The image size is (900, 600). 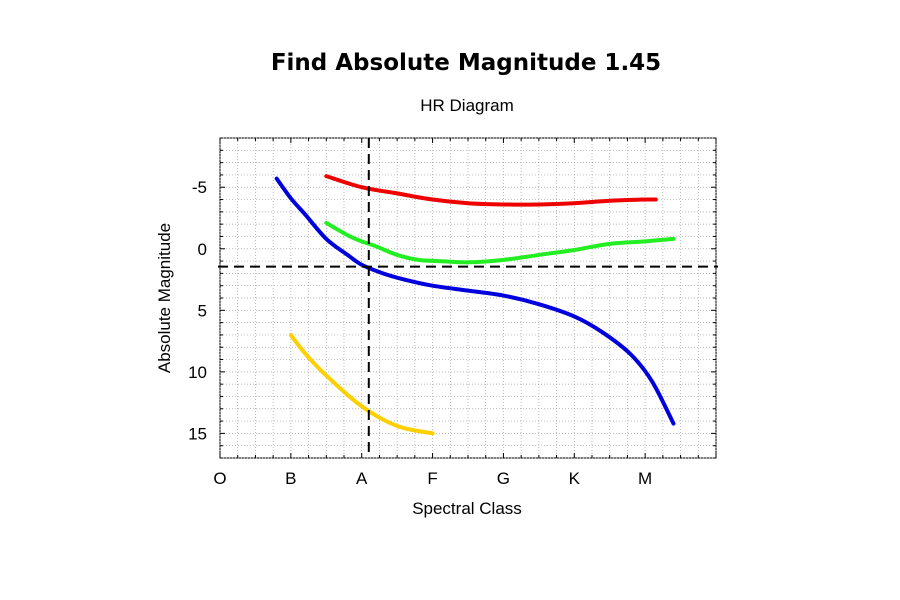 I want to click on x-axis-label: Spectral Class, so click(x=467, y=508).